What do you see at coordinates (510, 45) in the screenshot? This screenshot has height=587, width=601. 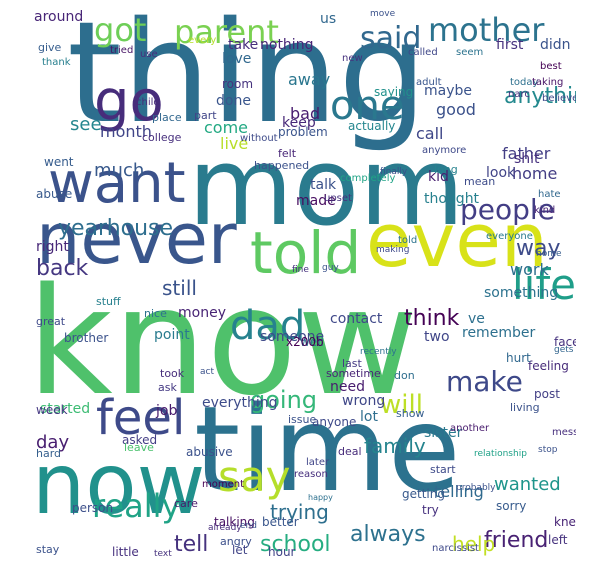 I see `word-first: first` at bounding box center [510, 45].